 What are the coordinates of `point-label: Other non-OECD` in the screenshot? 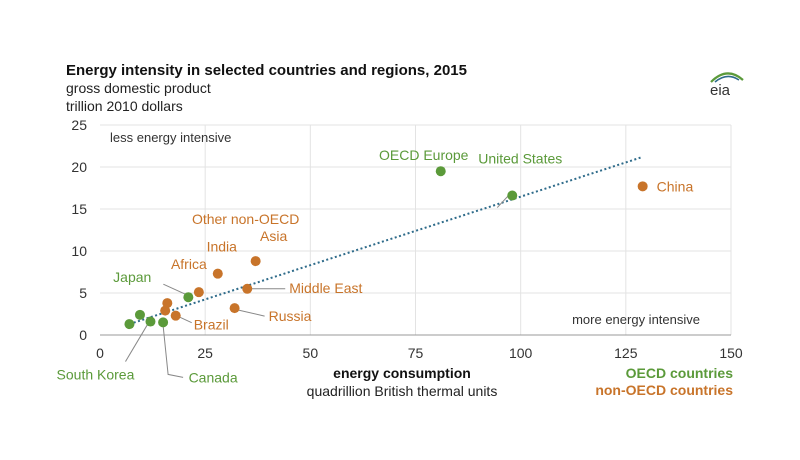 It's located at (245, 219).